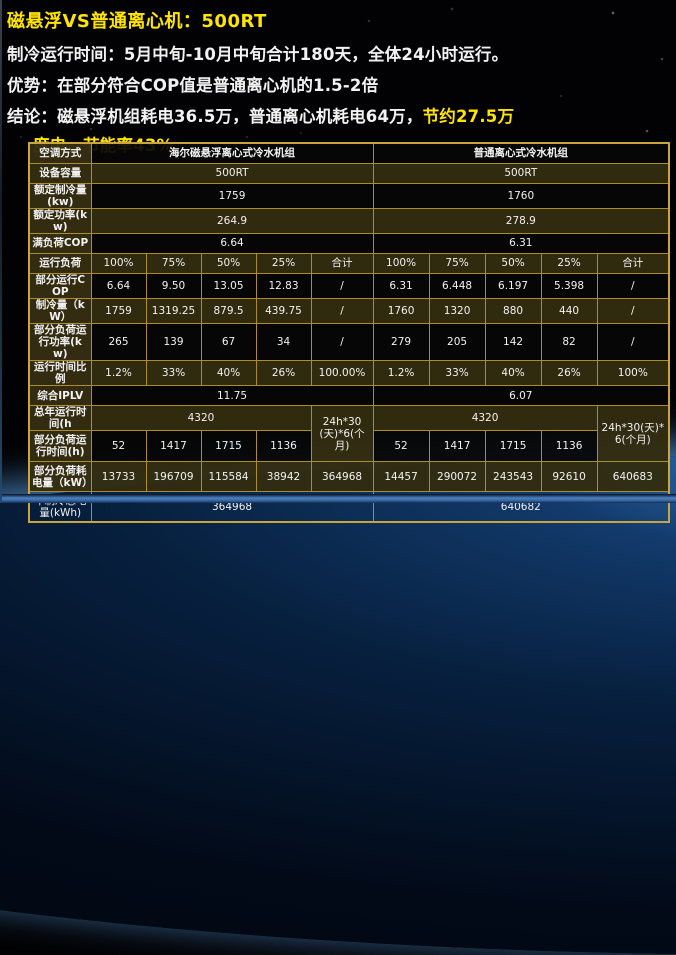  What do you see at coordinates (60, 195) in the screenshot?
I see `row-label-cell: 额定制冷量(kw)` at bounding box center [60, 195].